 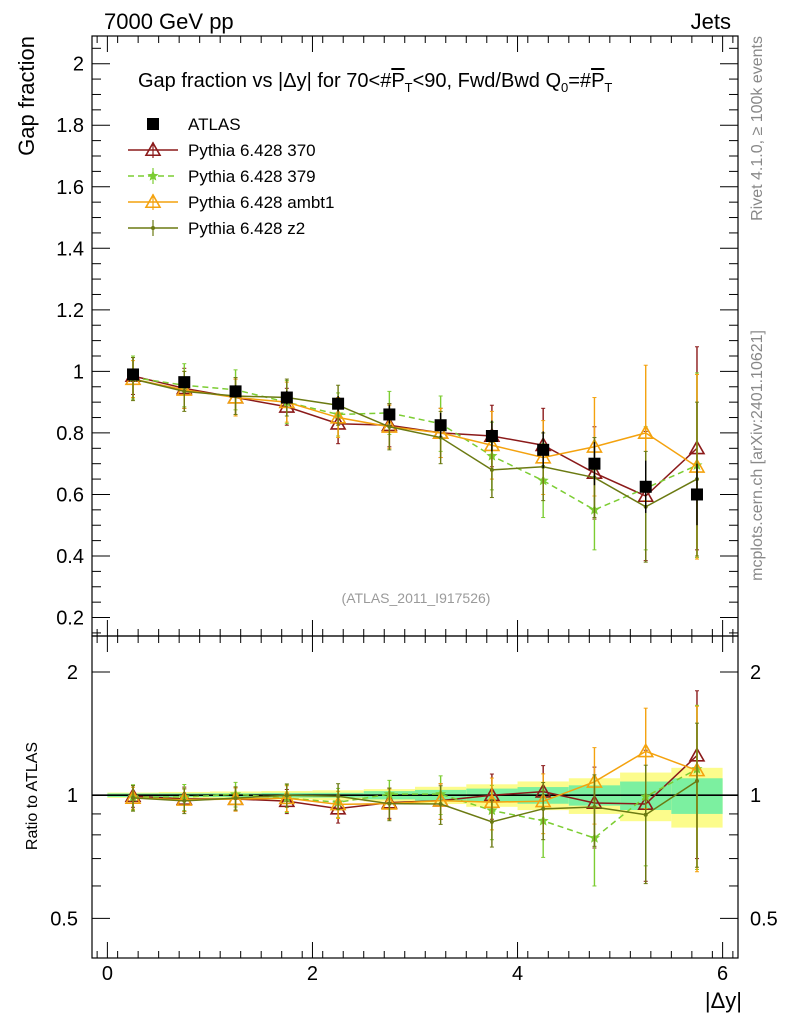 What do you see at coordinates (722, 974) in the screenshot?
I see `x-tick-label: 6` at bounding box center [722, 974].